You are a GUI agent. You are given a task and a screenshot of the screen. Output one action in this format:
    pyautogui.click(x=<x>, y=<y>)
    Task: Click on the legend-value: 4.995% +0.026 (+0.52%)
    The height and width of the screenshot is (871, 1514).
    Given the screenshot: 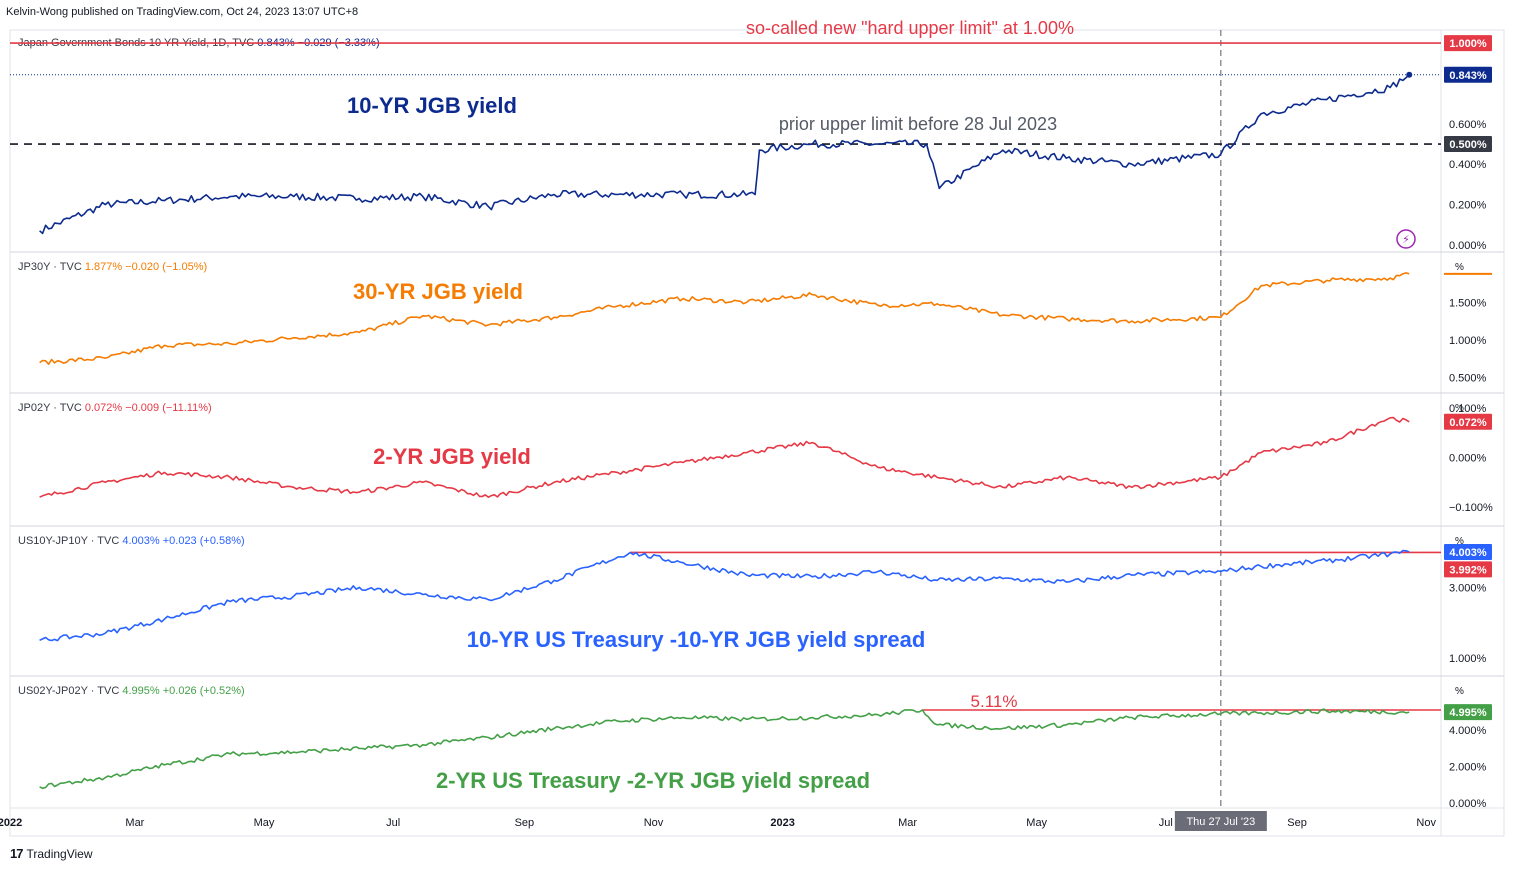 What is the action you would take?
    pyautogui.click(x=183, y=691)
    